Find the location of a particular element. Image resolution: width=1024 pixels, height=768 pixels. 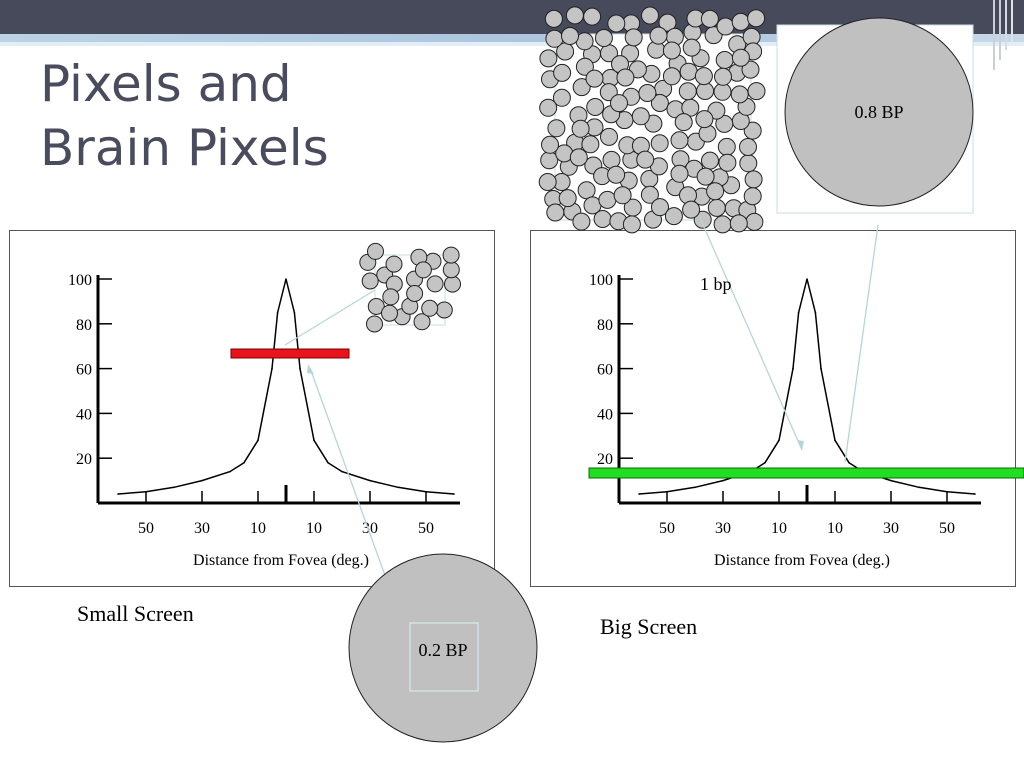

title-line-2: Brain Pixels is located at coordinates (184, 148).